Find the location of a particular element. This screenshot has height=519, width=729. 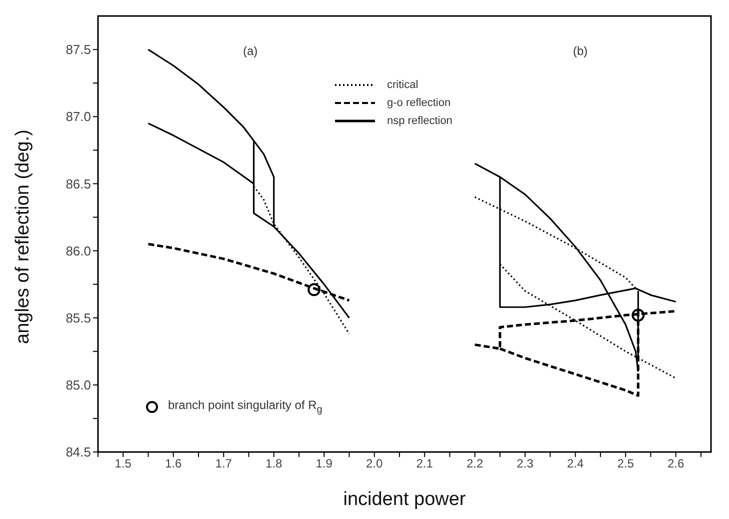

x-tick-label: 2.0 is located at coordinates (375, 463).